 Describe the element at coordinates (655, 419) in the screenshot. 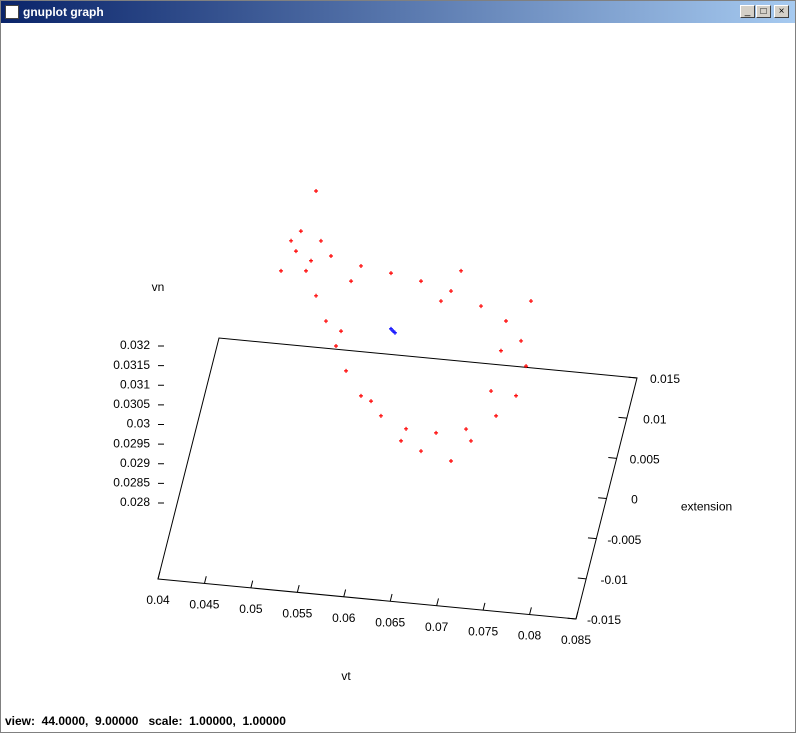

I see `y-tick-label: 0.01` at that location.